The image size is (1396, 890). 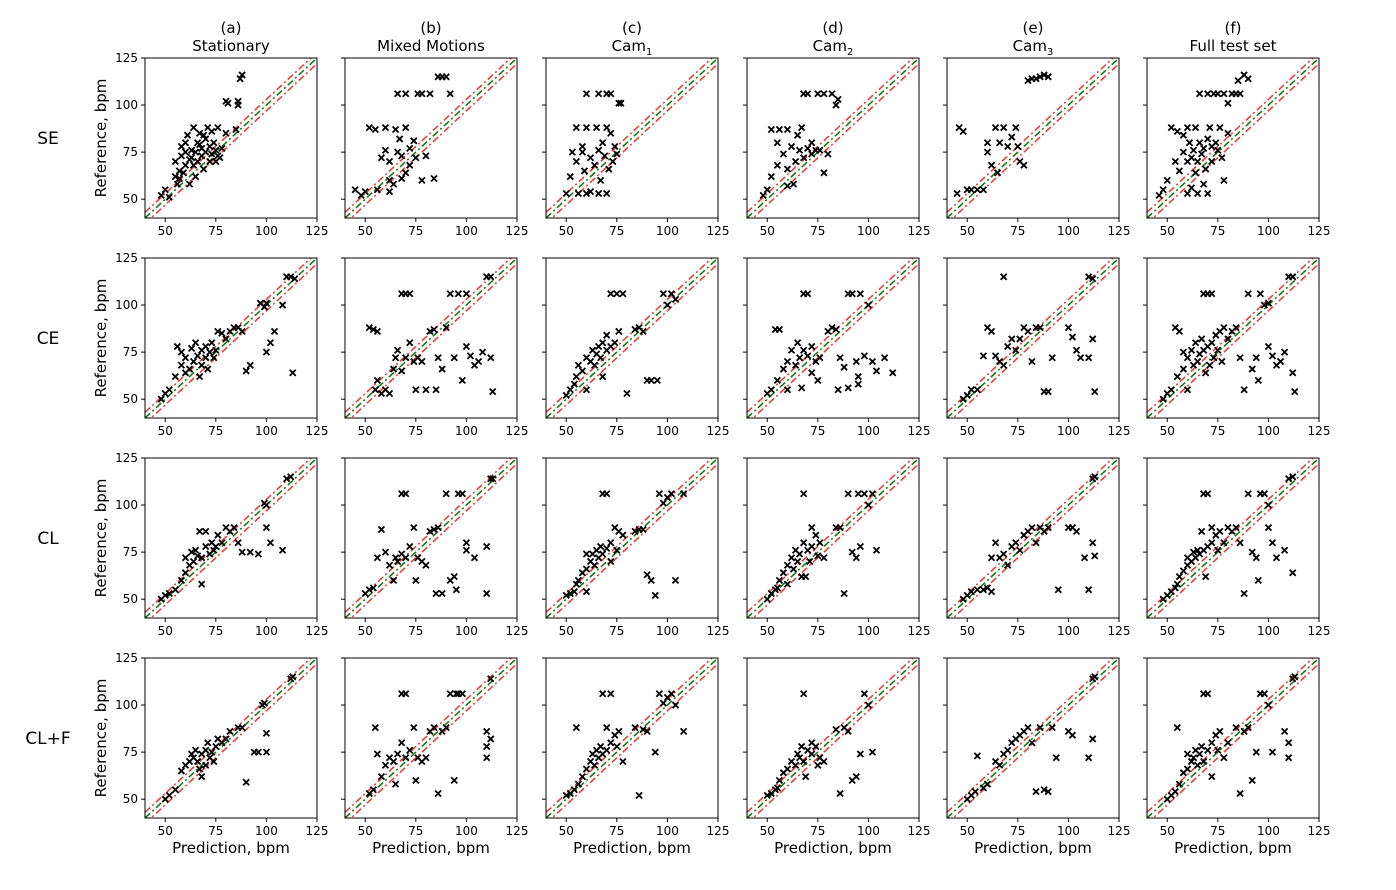 I want to click on panel-2-1: 50 75 100 125, so click(x=434, y=547).